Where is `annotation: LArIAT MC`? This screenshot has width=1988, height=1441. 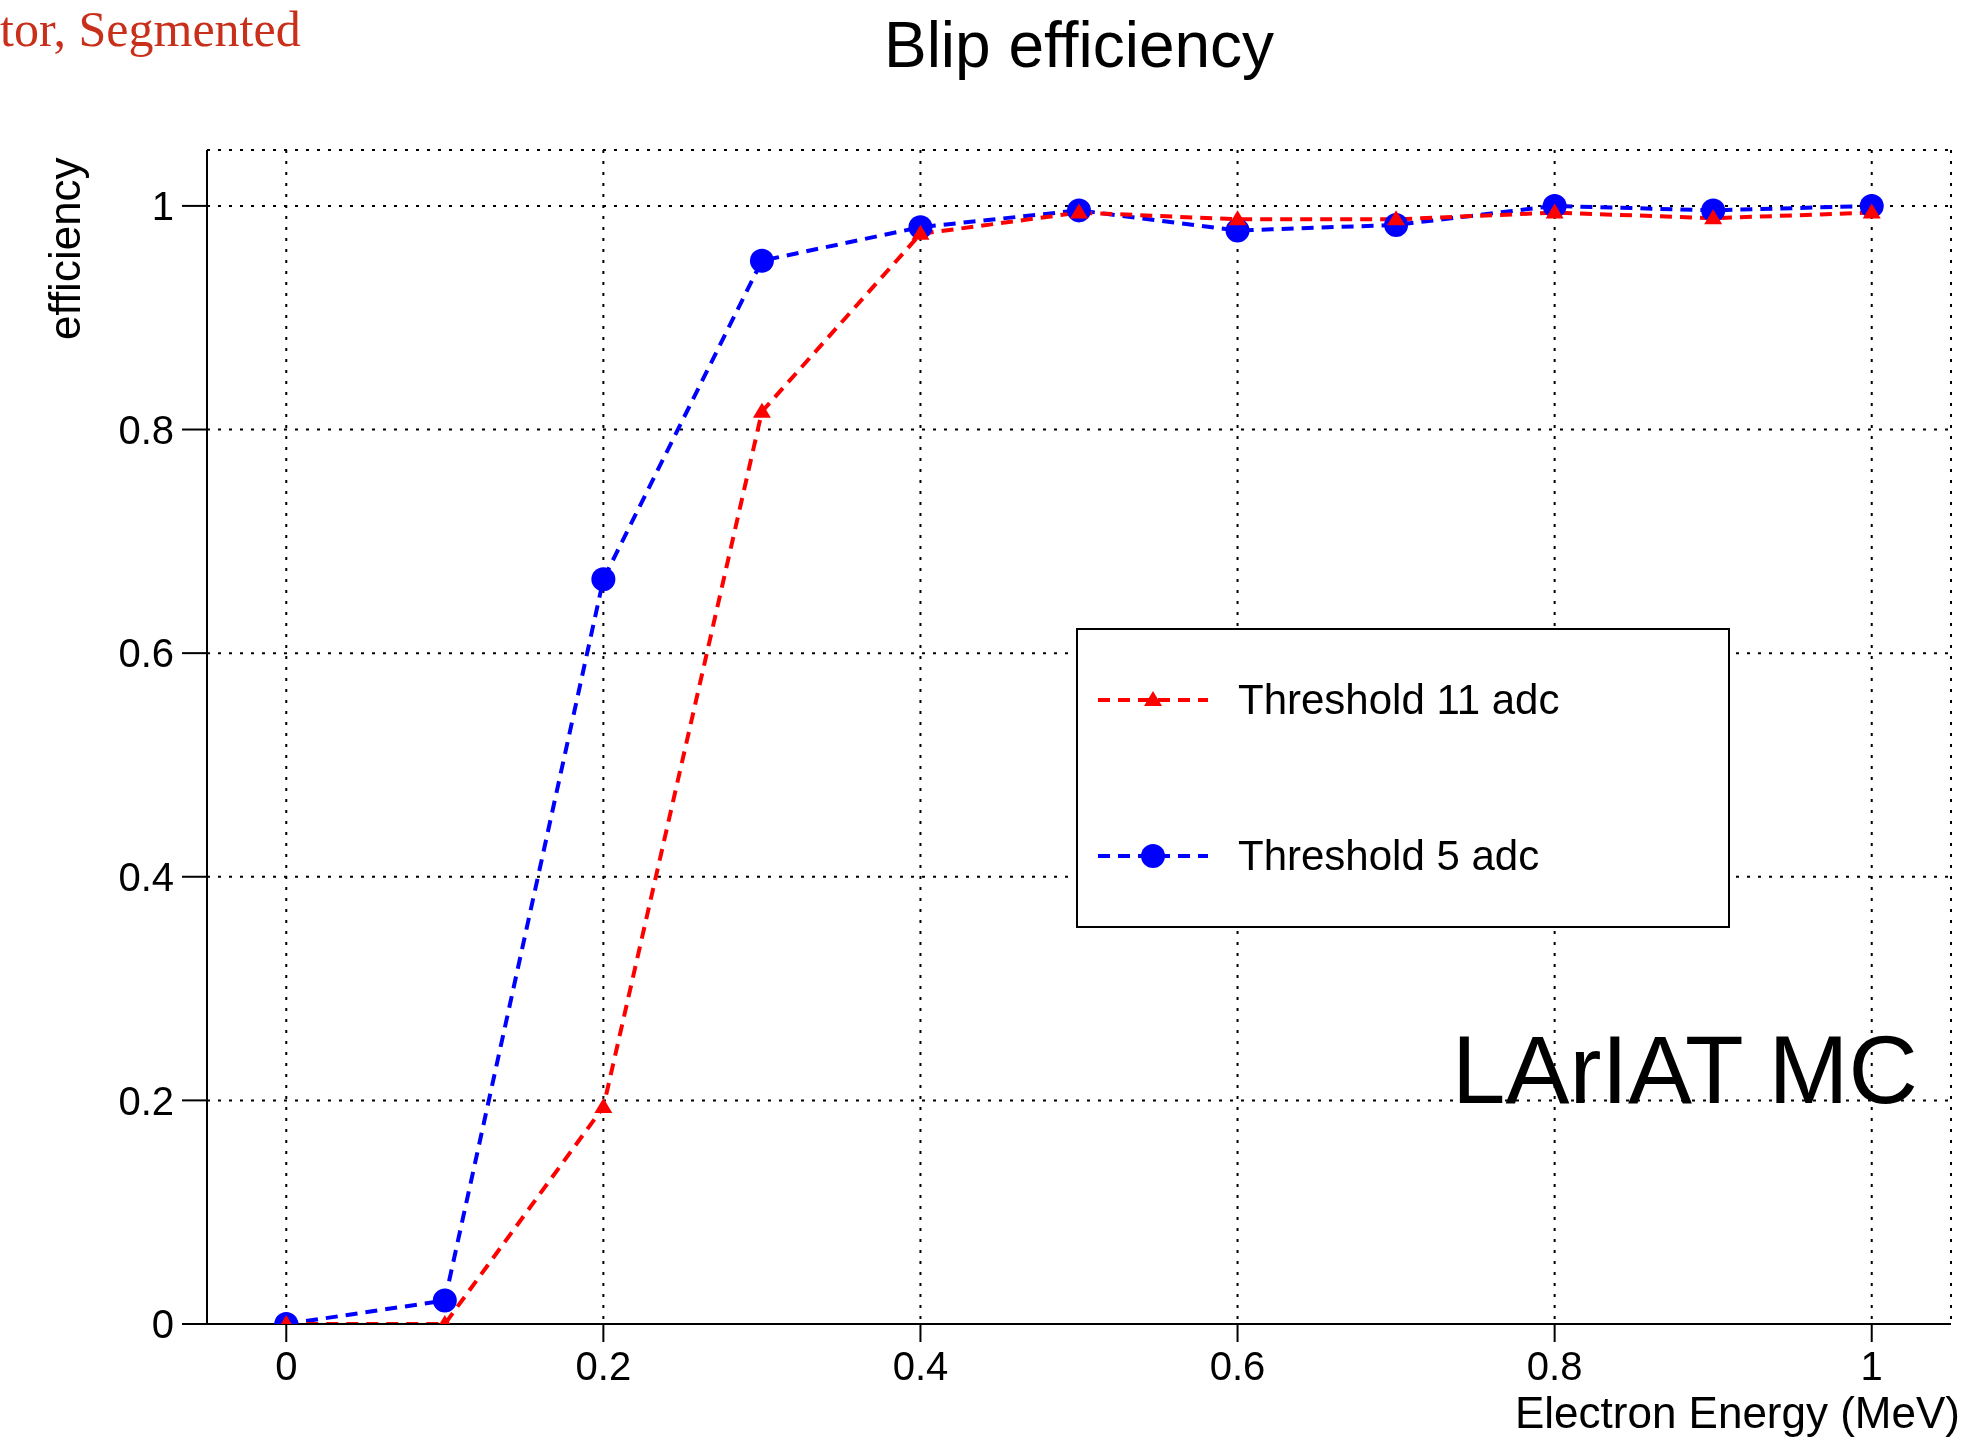
annotation: LArIAT MC is located at coordinates (1685, 1070).